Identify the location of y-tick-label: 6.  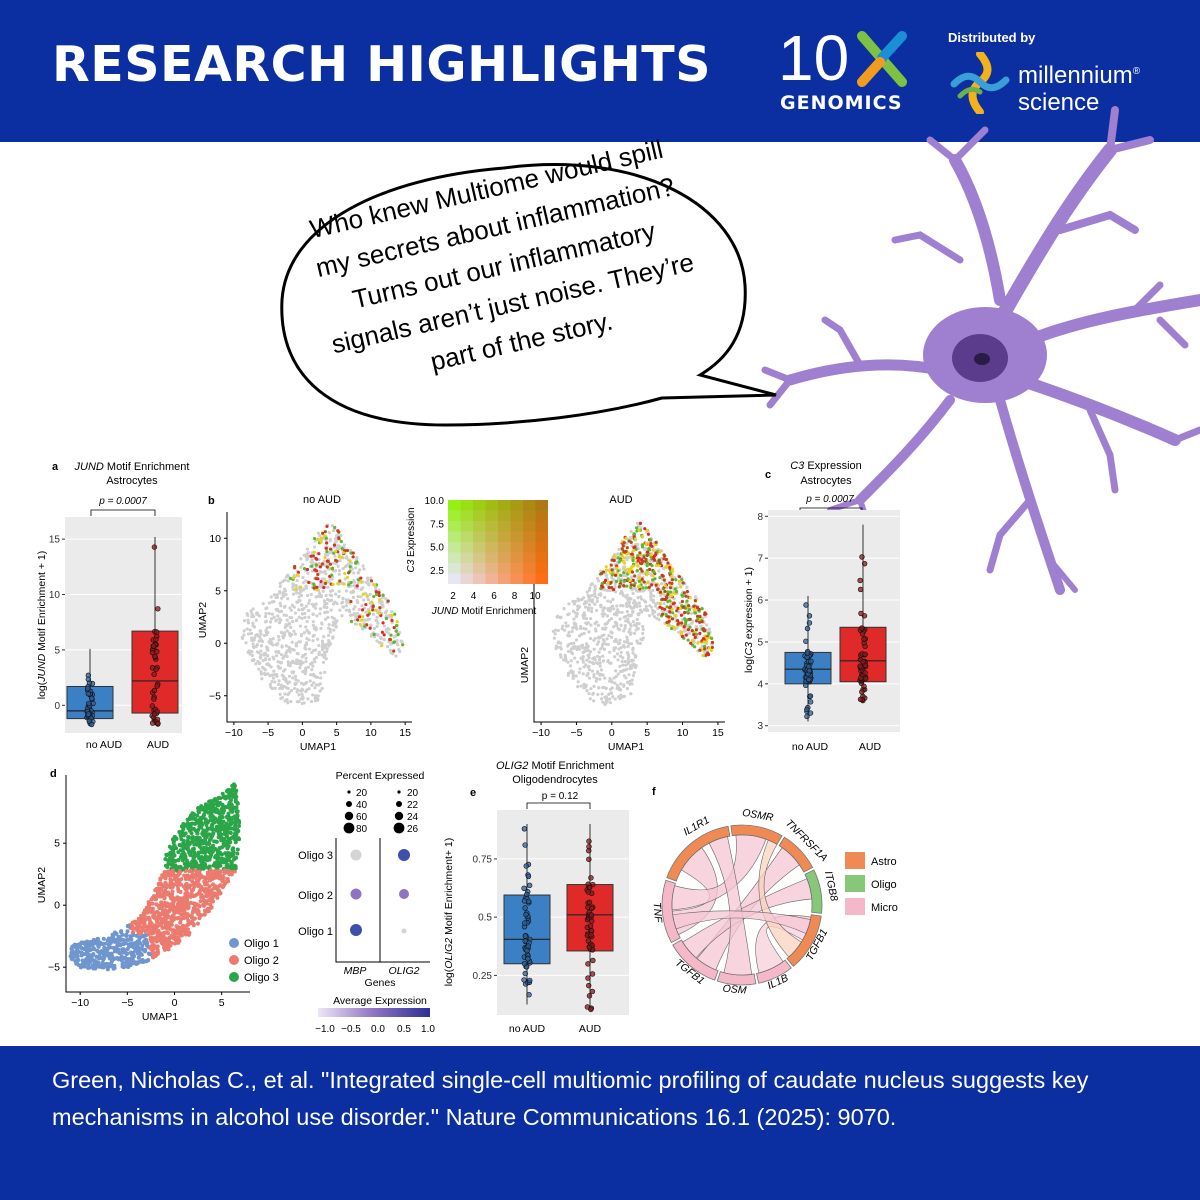
(760, 601).